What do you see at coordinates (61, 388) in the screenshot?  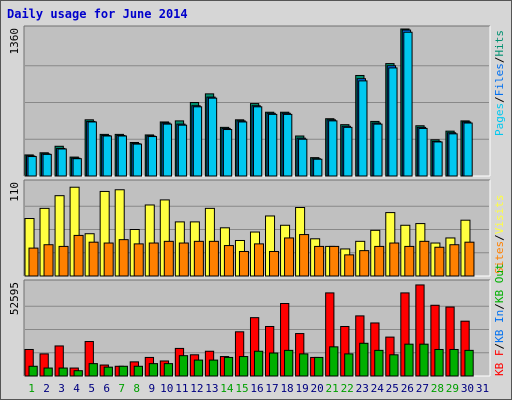 I see `x-tick-label-3: 3` at bounding box center [61, 388].